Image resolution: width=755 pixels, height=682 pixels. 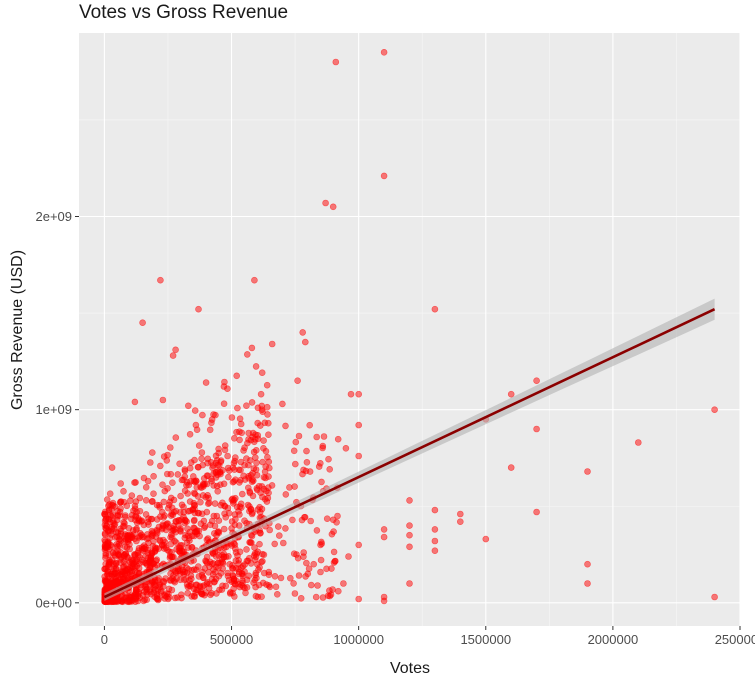 I want to click on x-tick-label: 1000000, so click(x=358, y=639).